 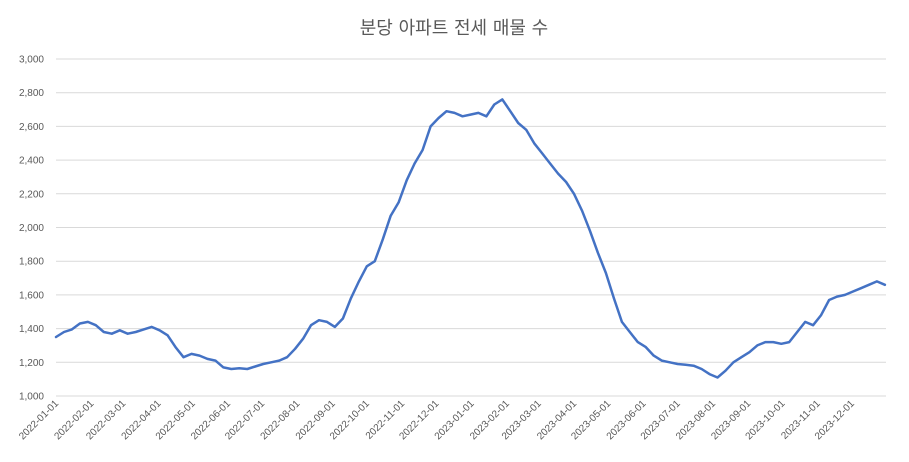 I want to click on y-tick-label: 2,200, so click(x=31, y=194).